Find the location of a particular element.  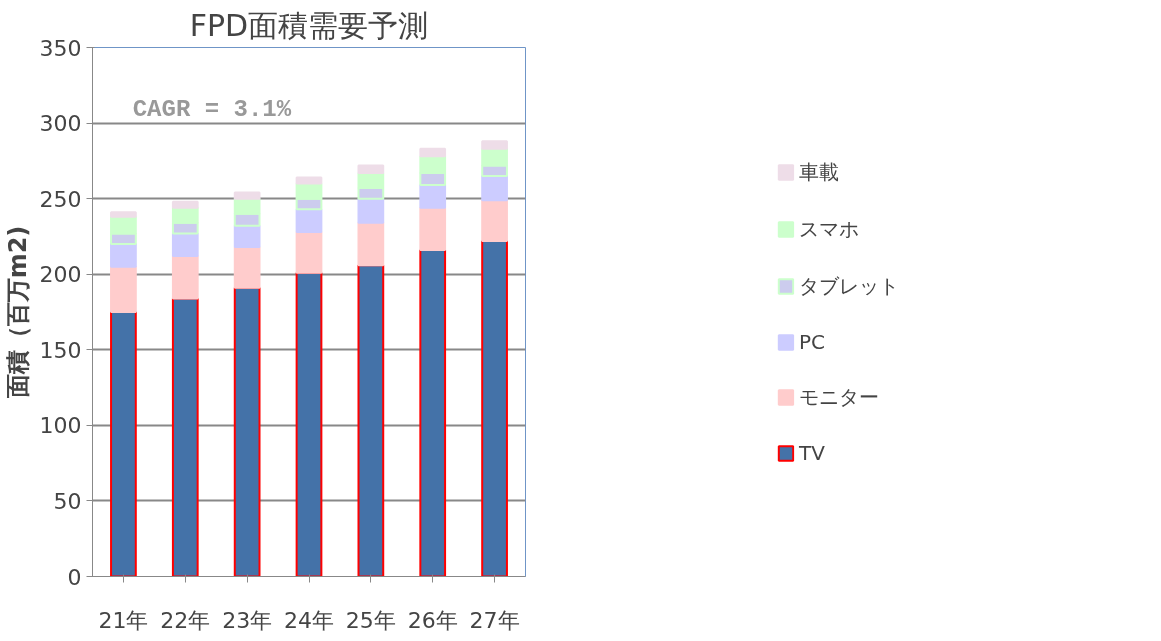

x-tick-label: 22年 is located at coordinates (185, 620).